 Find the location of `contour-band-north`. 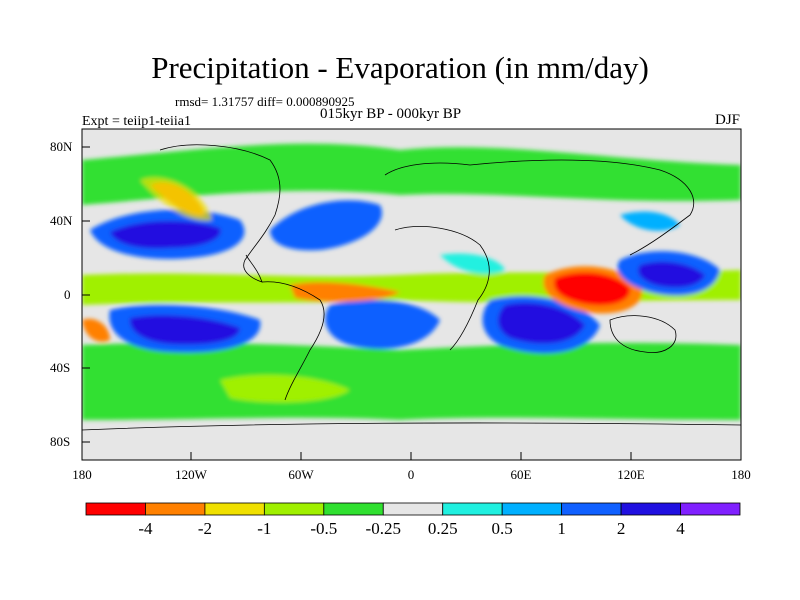

contour-band-north is located at coordinates (411, 174).